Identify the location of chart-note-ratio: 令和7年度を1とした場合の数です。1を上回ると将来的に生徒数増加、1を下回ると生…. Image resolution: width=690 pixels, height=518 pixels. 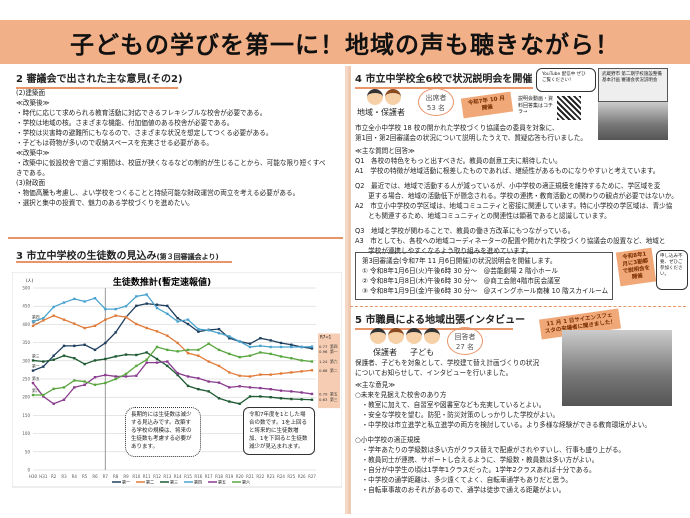
(279, 431).